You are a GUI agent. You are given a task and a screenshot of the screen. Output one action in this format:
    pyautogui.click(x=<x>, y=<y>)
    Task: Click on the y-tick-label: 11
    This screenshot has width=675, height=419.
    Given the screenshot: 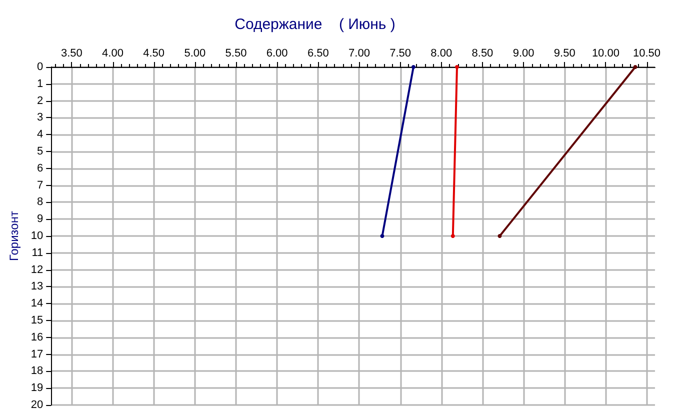 What is the action you would take?
    pyautogui.click(x=38, y=252)
    